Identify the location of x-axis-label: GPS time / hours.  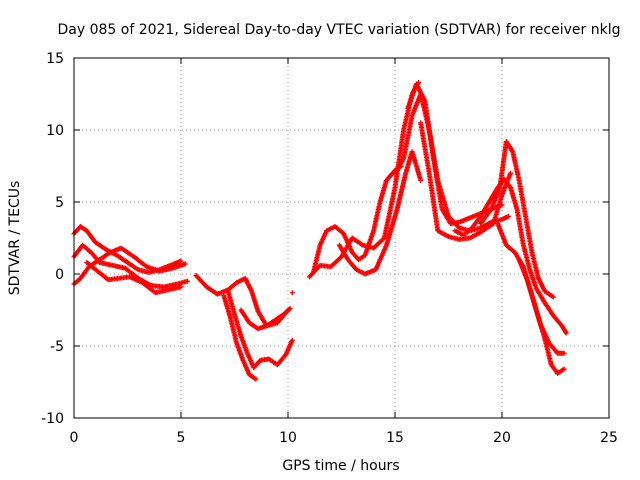
(340, 466).